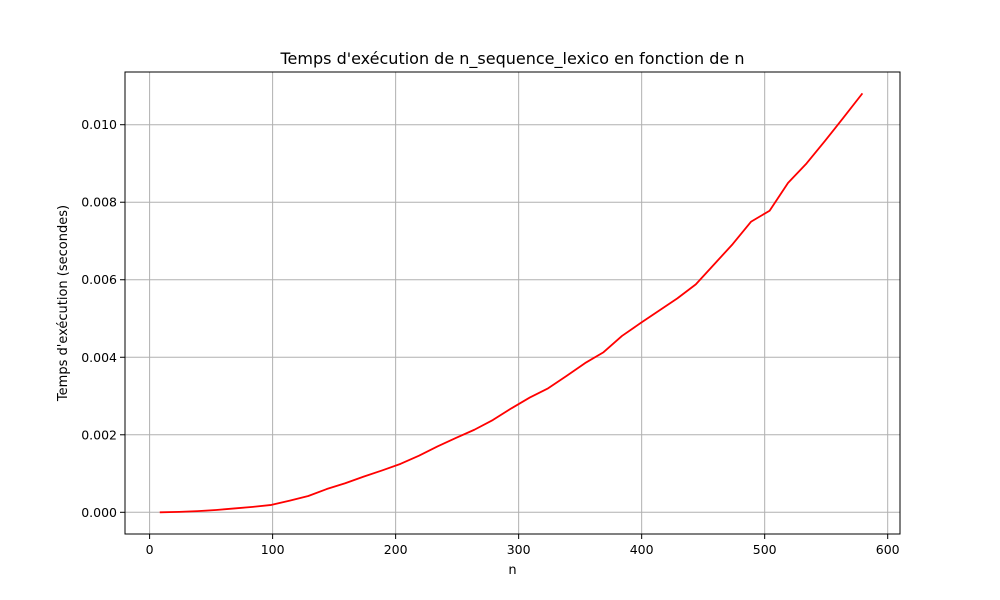  What do you see at coordinates (99, 124) in the screenshot?
I see `y-tick-label: 0.010` at bounding box center [99, 124].